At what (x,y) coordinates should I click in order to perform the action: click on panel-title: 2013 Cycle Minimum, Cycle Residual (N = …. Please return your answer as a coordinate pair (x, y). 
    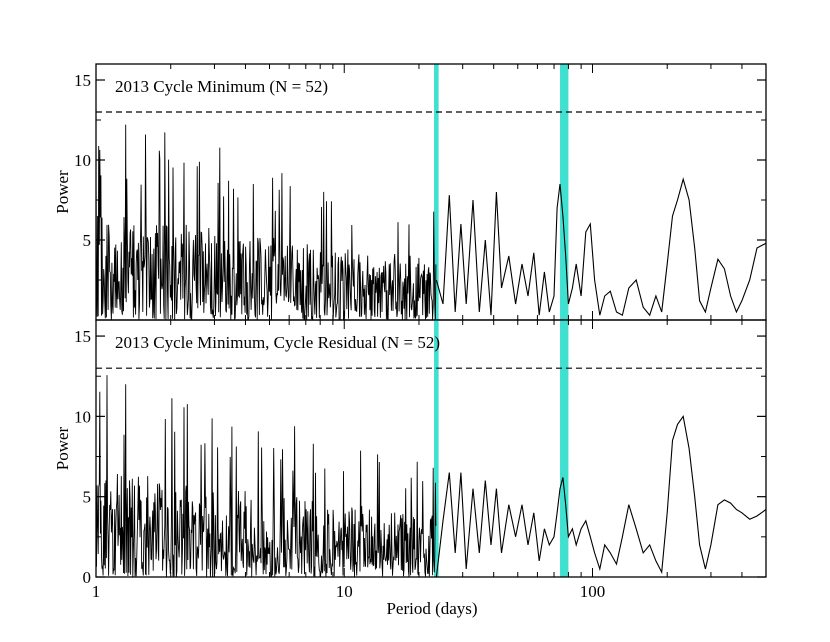
    Looking at the image, I should click on (277, 342).